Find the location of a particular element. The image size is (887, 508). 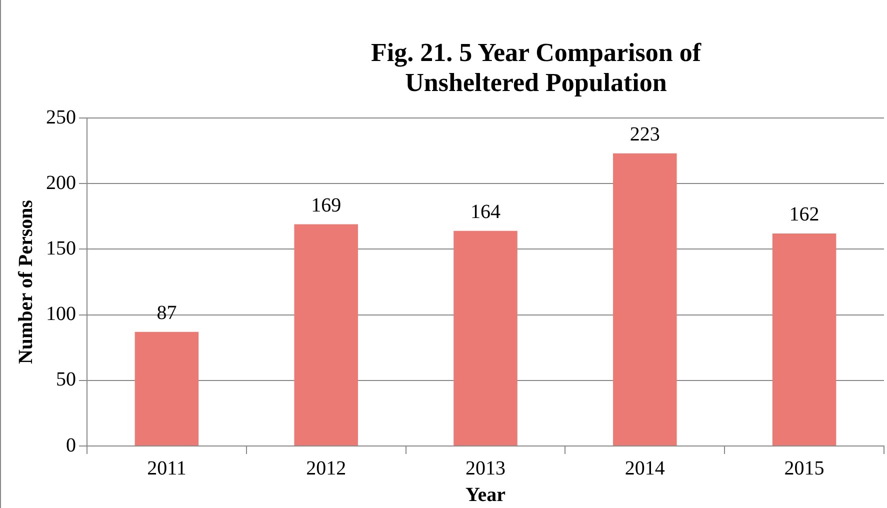

data-label: 162 is located at coordinates (804, 215).